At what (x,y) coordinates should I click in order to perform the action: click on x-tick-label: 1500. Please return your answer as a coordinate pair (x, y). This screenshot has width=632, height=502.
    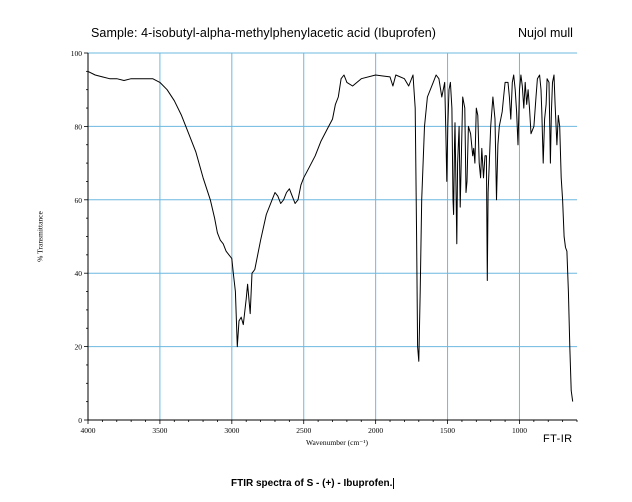
    Looking at the image, I should click on (447, 430).